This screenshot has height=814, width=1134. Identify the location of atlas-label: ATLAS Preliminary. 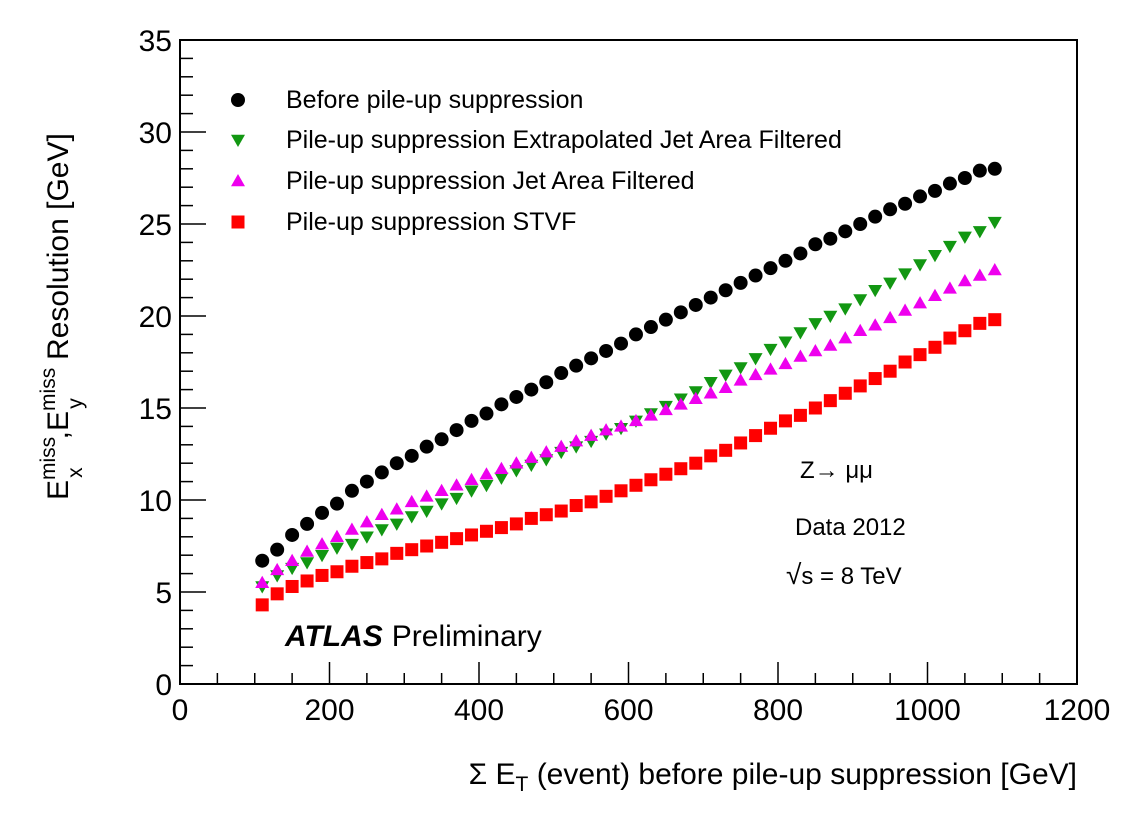
(413, 636).